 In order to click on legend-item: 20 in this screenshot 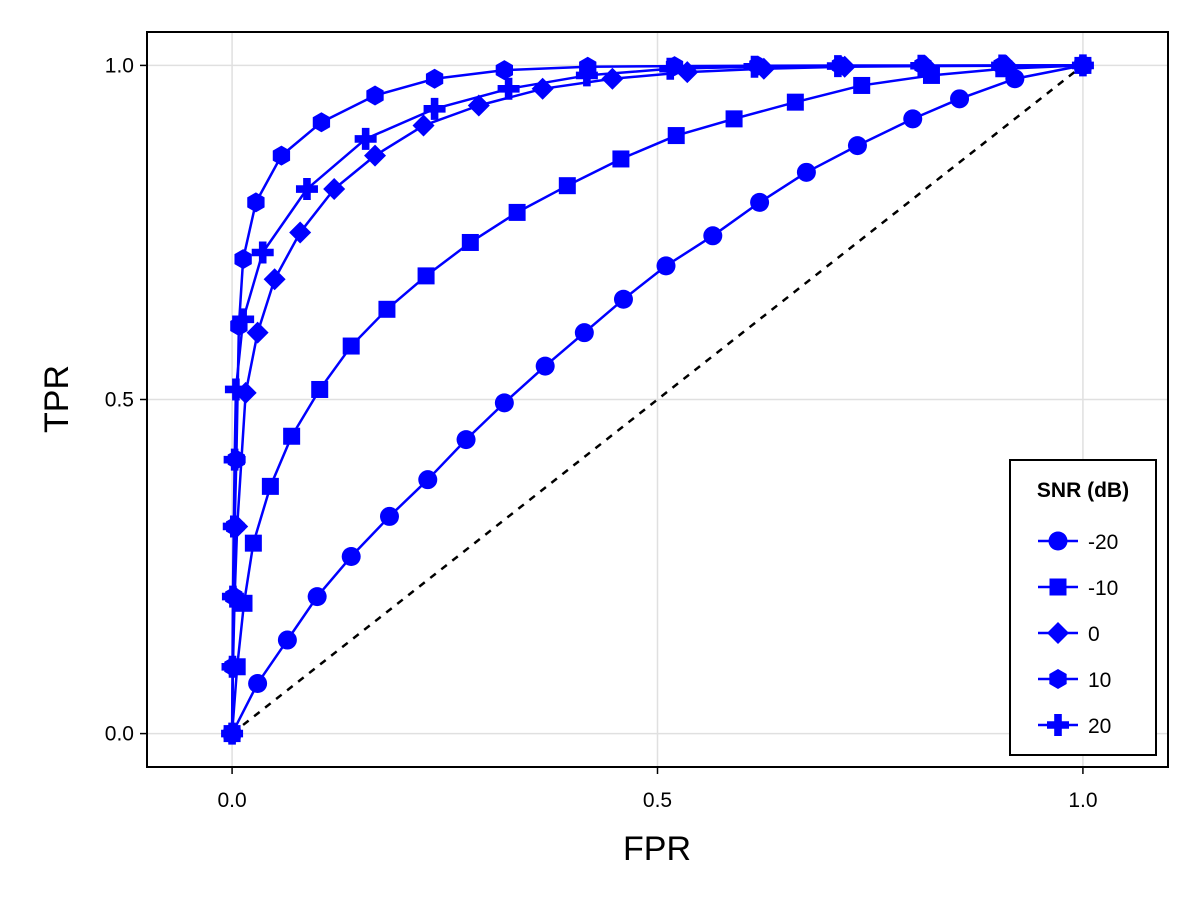, I will do `click(1074, 726)`.